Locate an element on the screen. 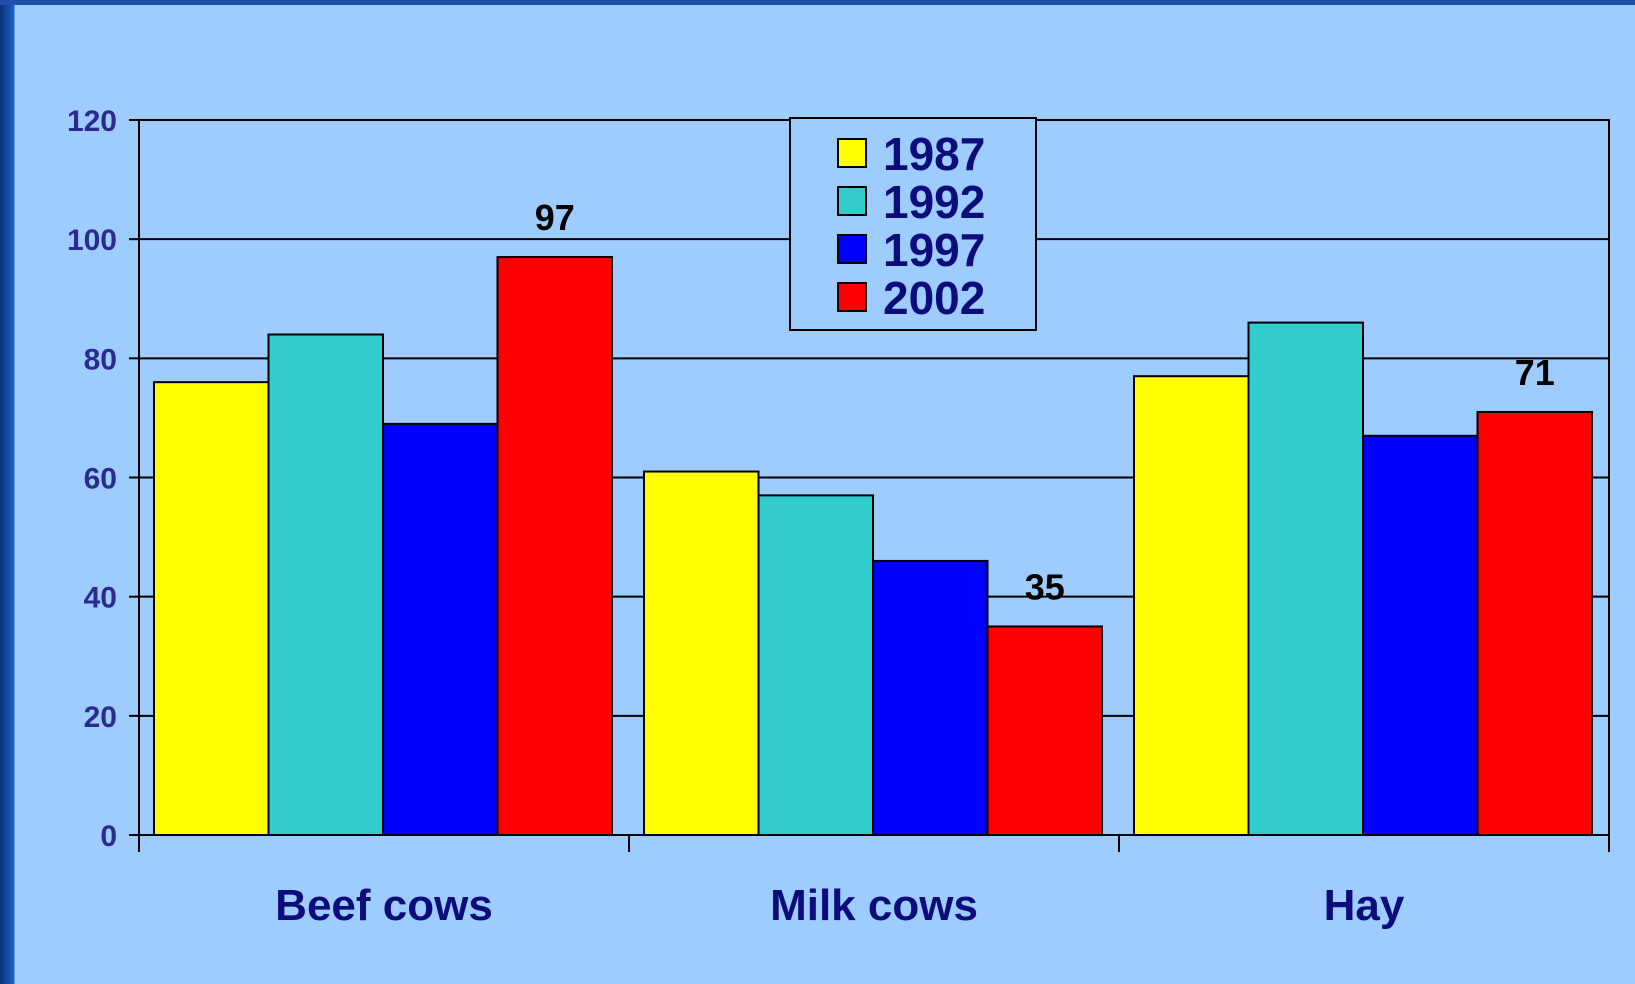 The width and height of the screenshot is (1635, 984). y-axis: 0 20 40 60 80 100 120 is located at coordinates (103, 479).